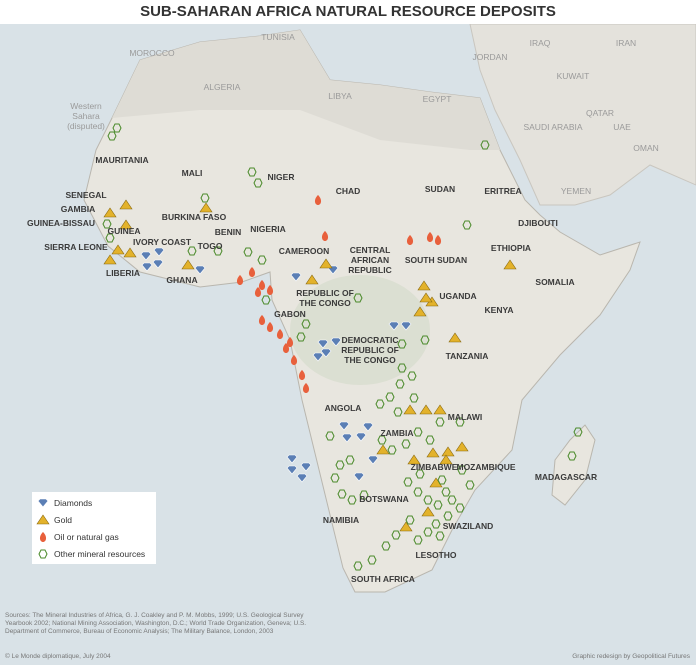 The image size is (696, 665). Describe the element at coordinates (268, 229) in the screenshot. I see `country-label: NIGERIA` at that location.